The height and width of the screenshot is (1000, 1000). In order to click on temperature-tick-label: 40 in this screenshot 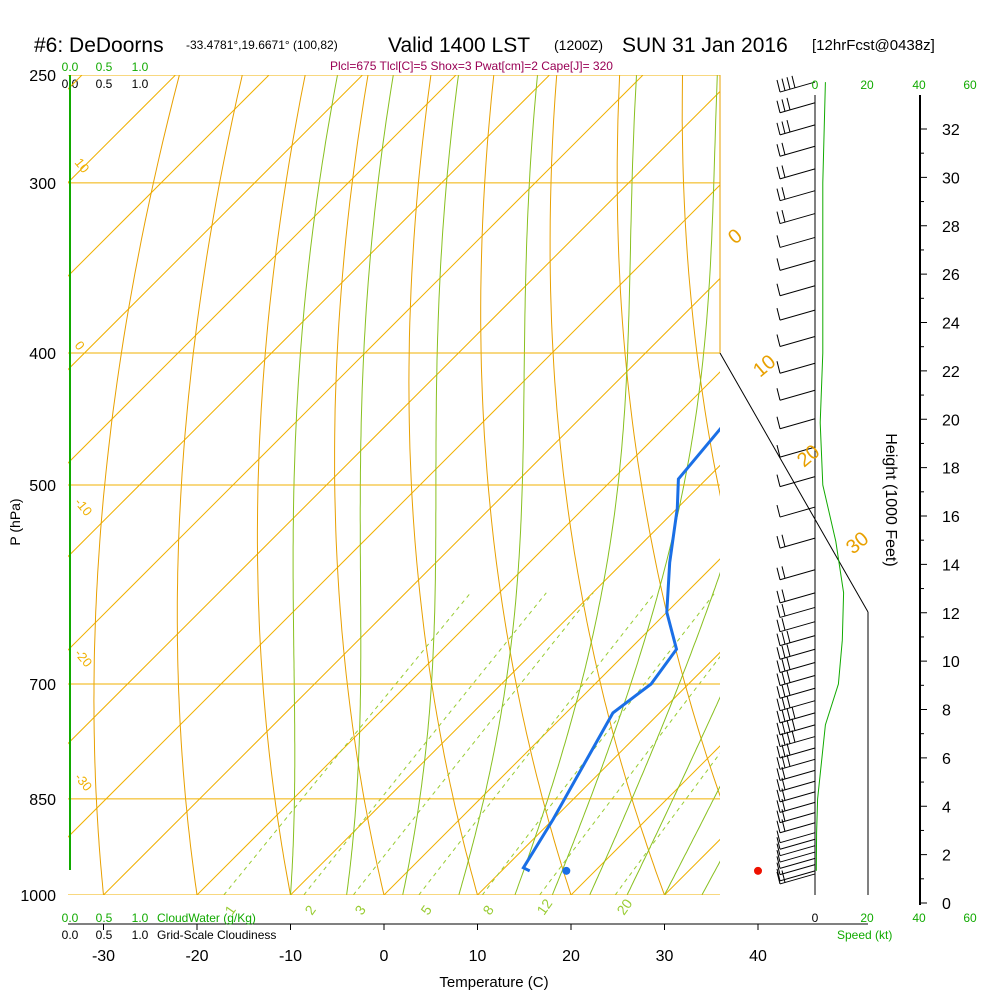, I will do `click(758, 956)`.